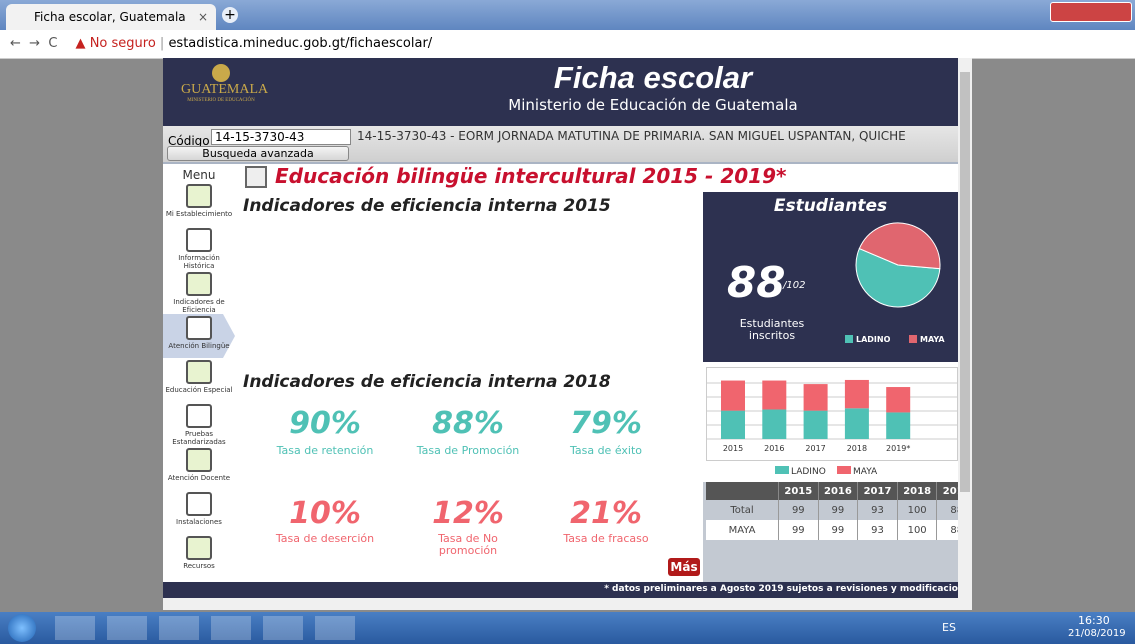 The width and height of the screenshot is (1135, 644). Describe the element at coordinates (199, 175) in the screenshot. I see `menu-title: Menu` at that location.